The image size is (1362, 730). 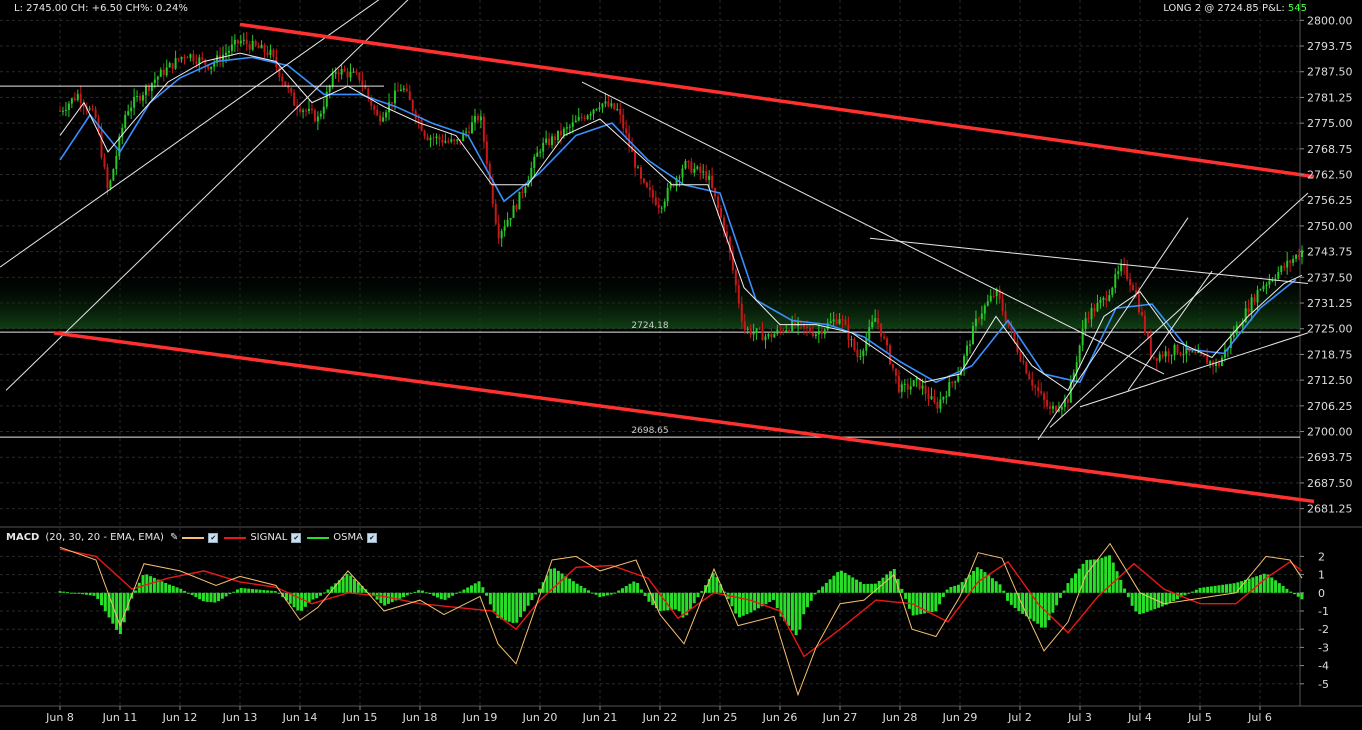 I want to click on signal-checkbox: ✔, so click(x=296, y=537).